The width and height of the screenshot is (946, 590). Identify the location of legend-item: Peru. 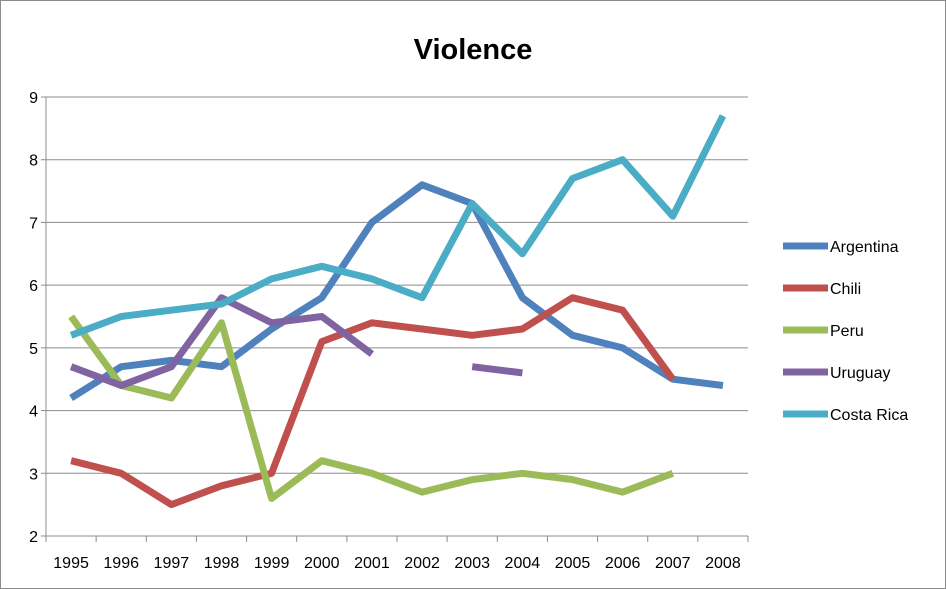
(823, 331).